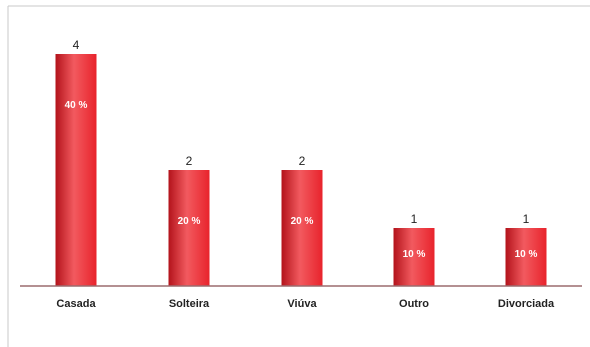 The height and width of the screenshot is (347, 590). What do you see at coordinates (76, 105) in the screenshot?
I see `bar-percent-label: 40 %` at bounding box center [76, 105].